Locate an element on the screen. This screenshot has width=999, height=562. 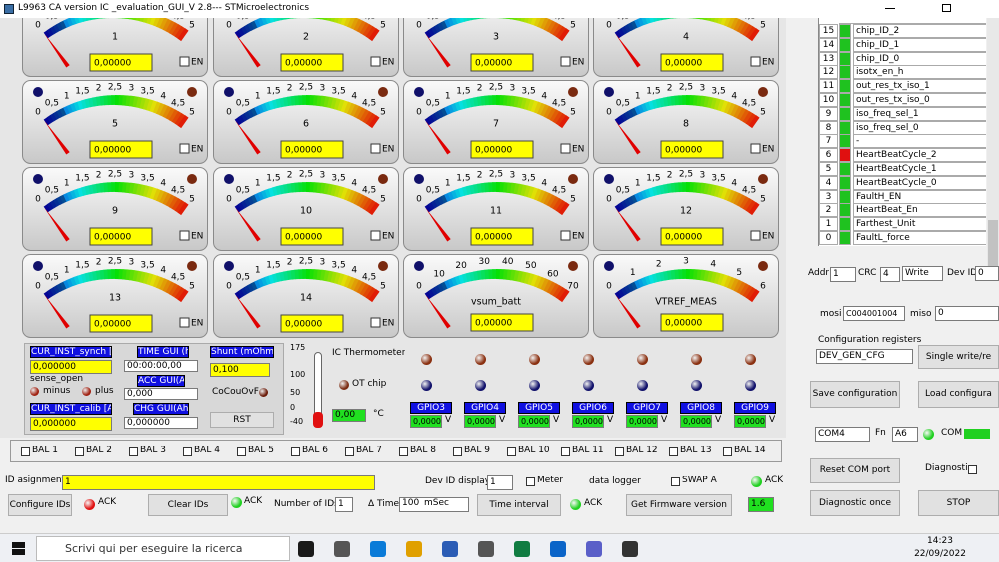
rst-button: RST is located at coordinates (242, 420).